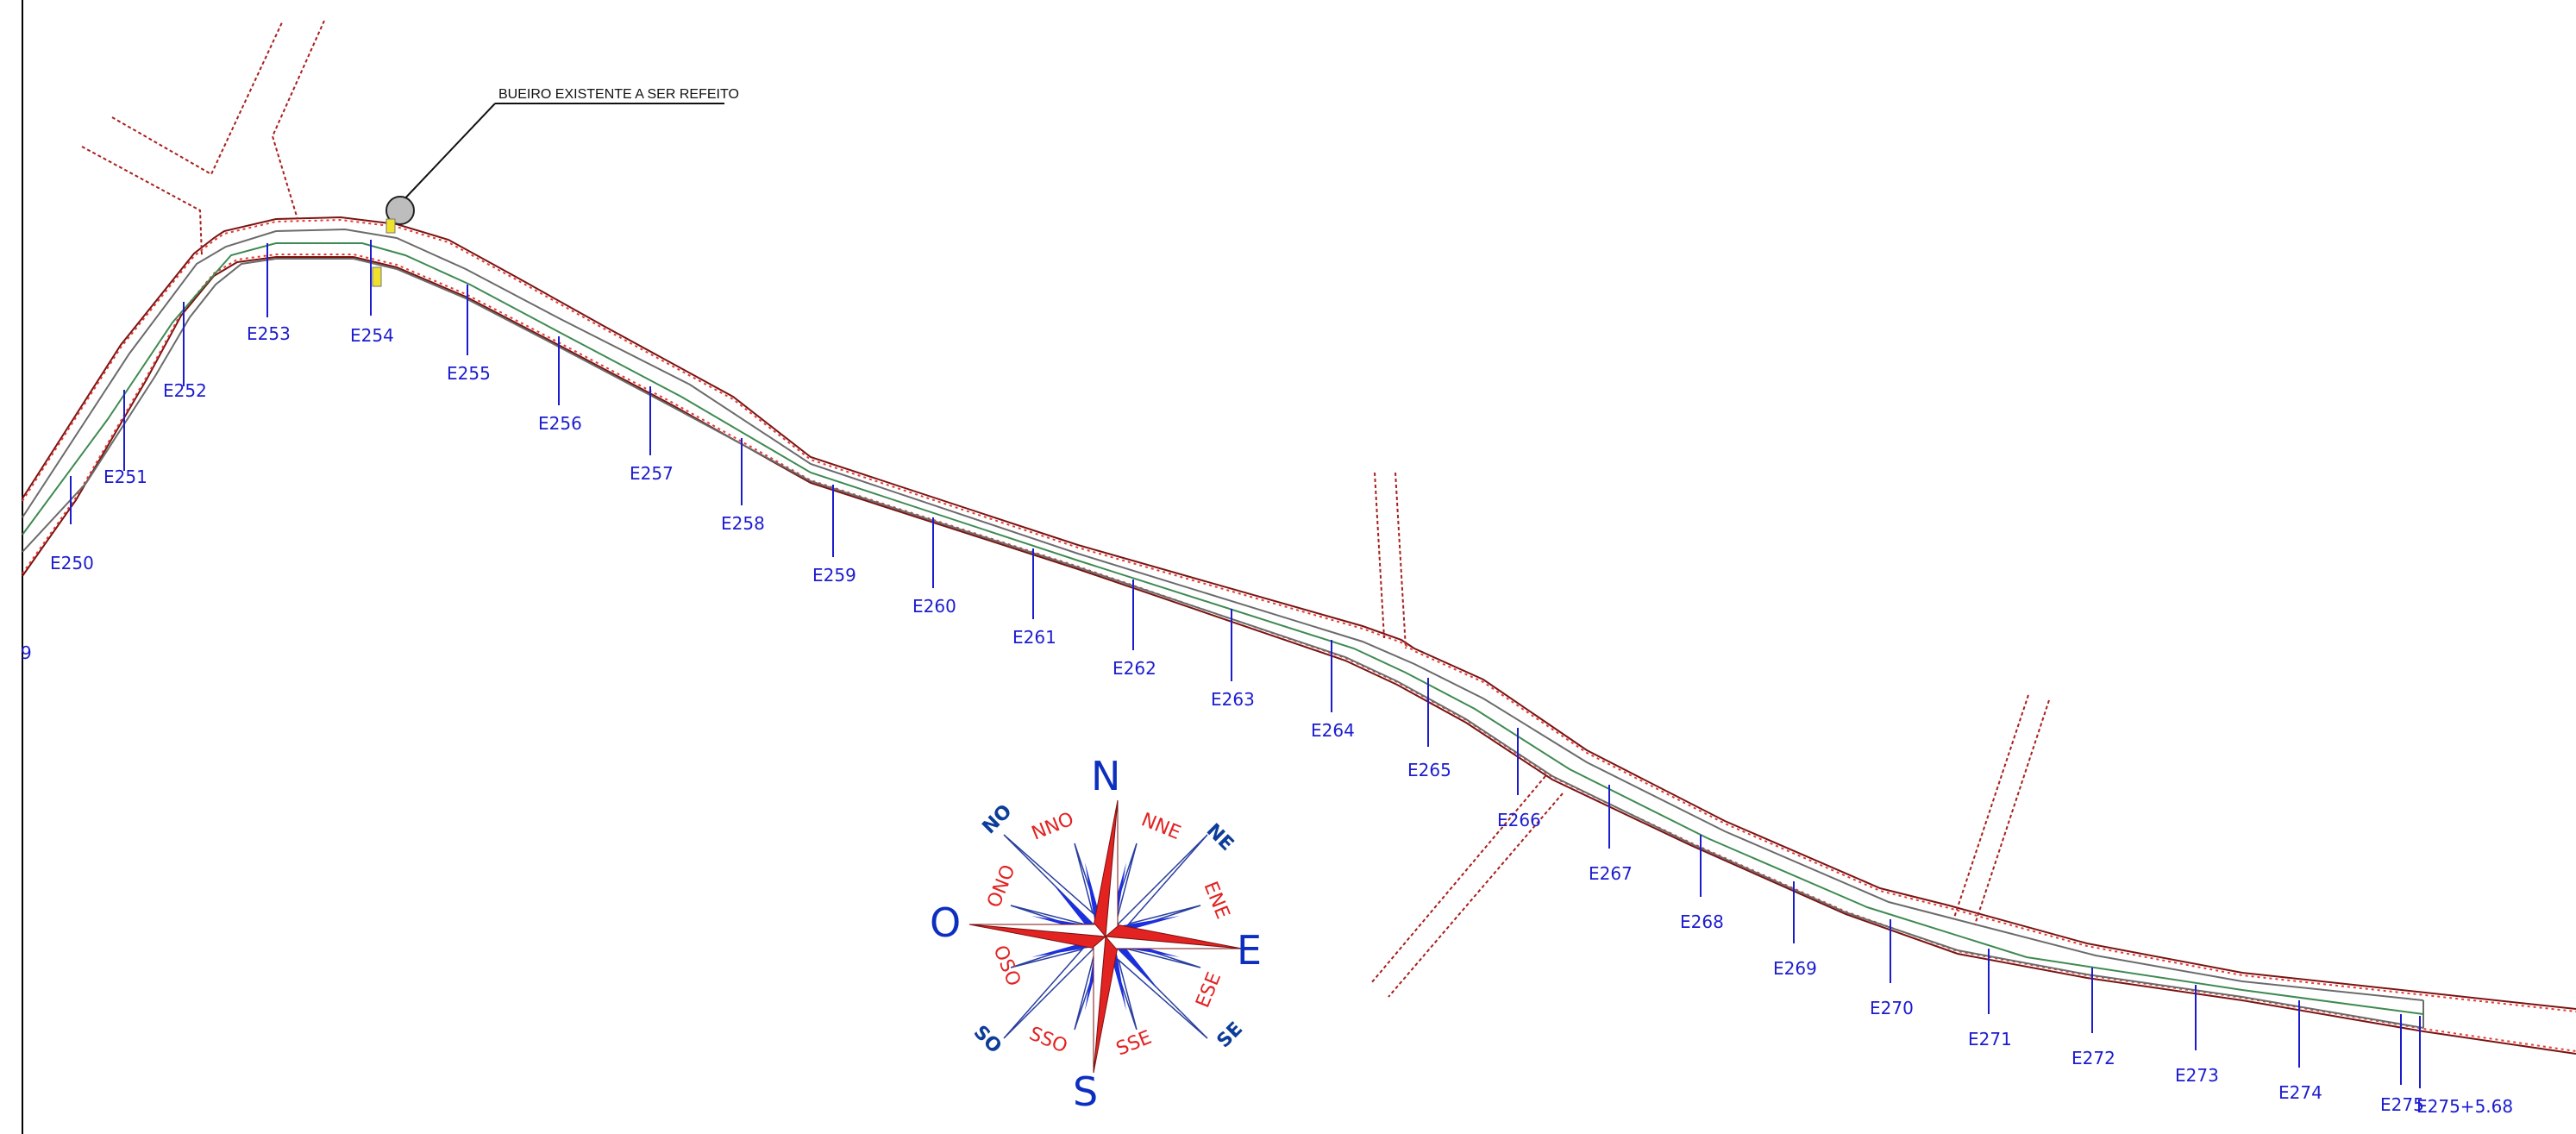  Describe the element at coordinates (1230, 1035) in the screenshot. I see `compass-label-se: SE` at that location.